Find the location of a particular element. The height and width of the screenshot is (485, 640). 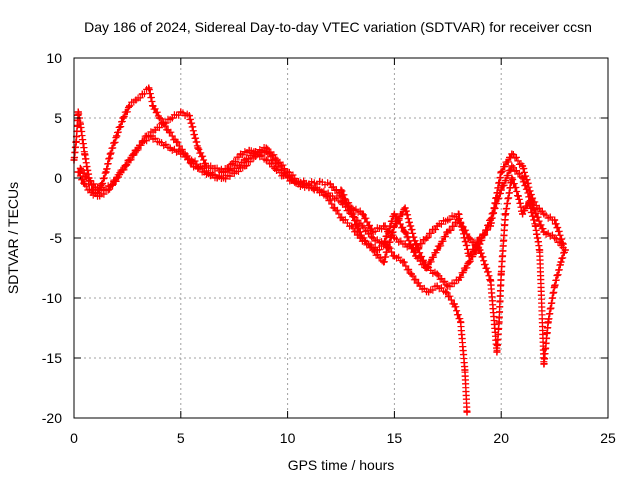

y-tick-label: -5 is located at coordinates (56, 238).